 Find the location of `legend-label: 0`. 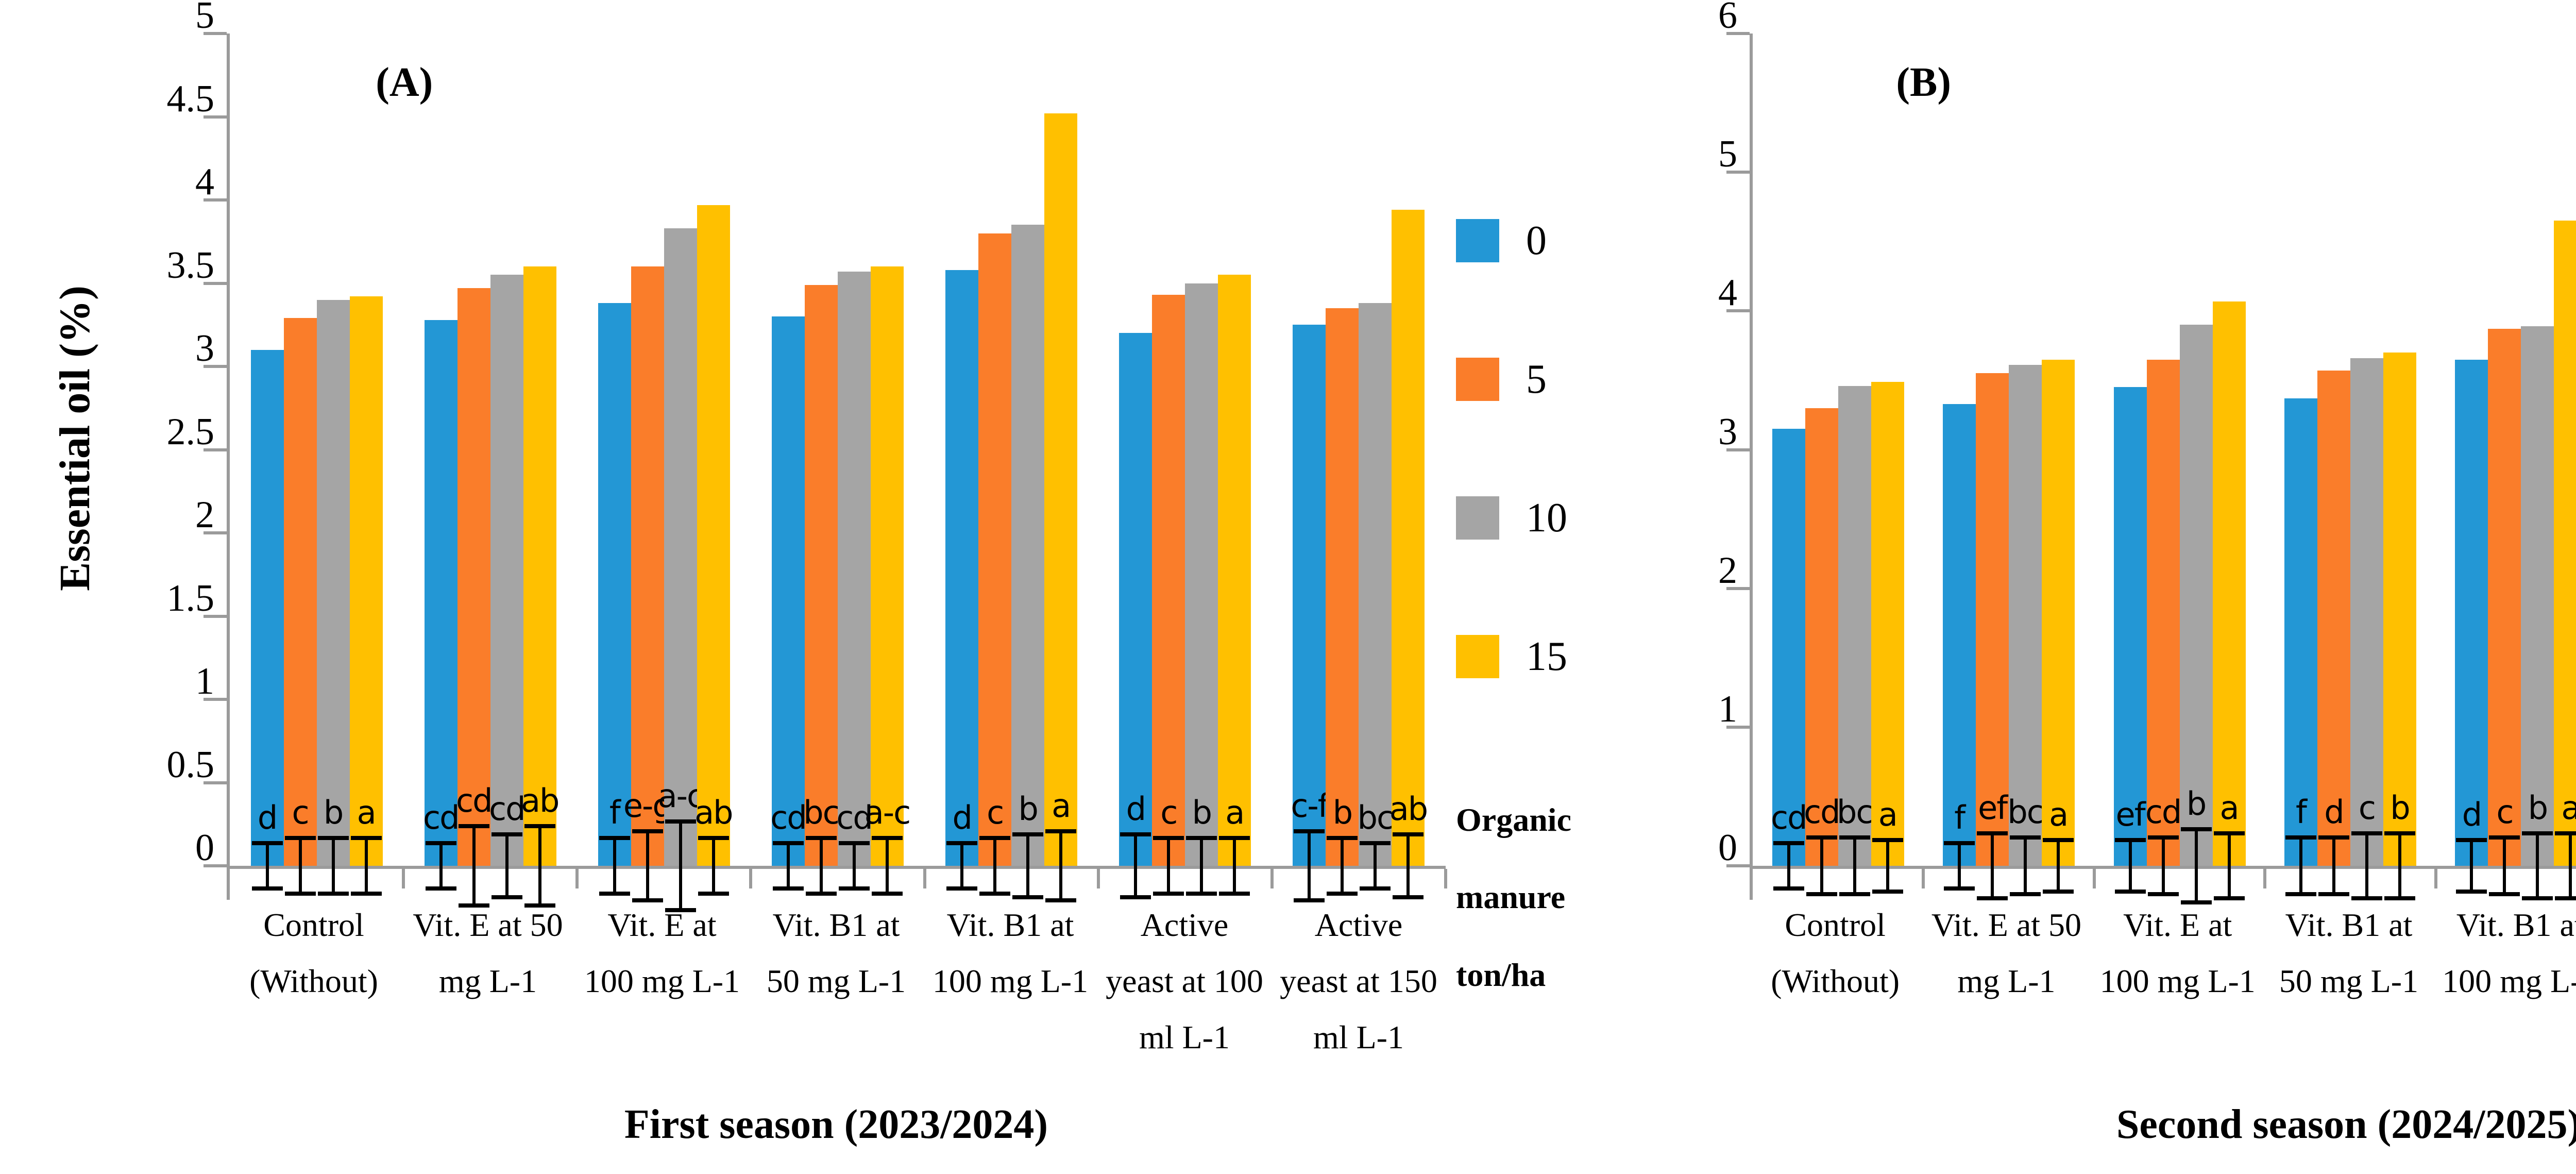

legend-label: 0 is located at coordinates (1536, 241).